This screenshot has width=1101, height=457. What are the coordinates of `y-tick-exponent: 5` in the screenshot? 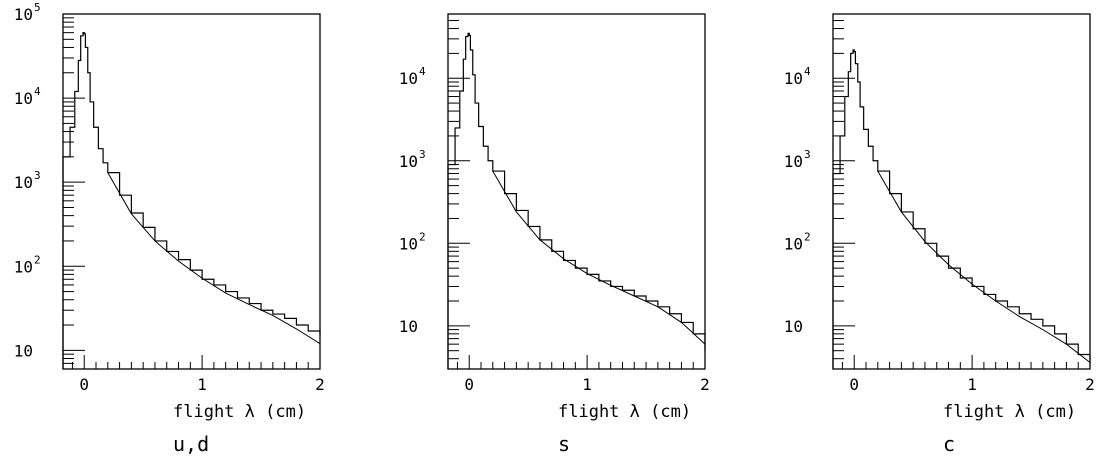 It's located at (37, 7).